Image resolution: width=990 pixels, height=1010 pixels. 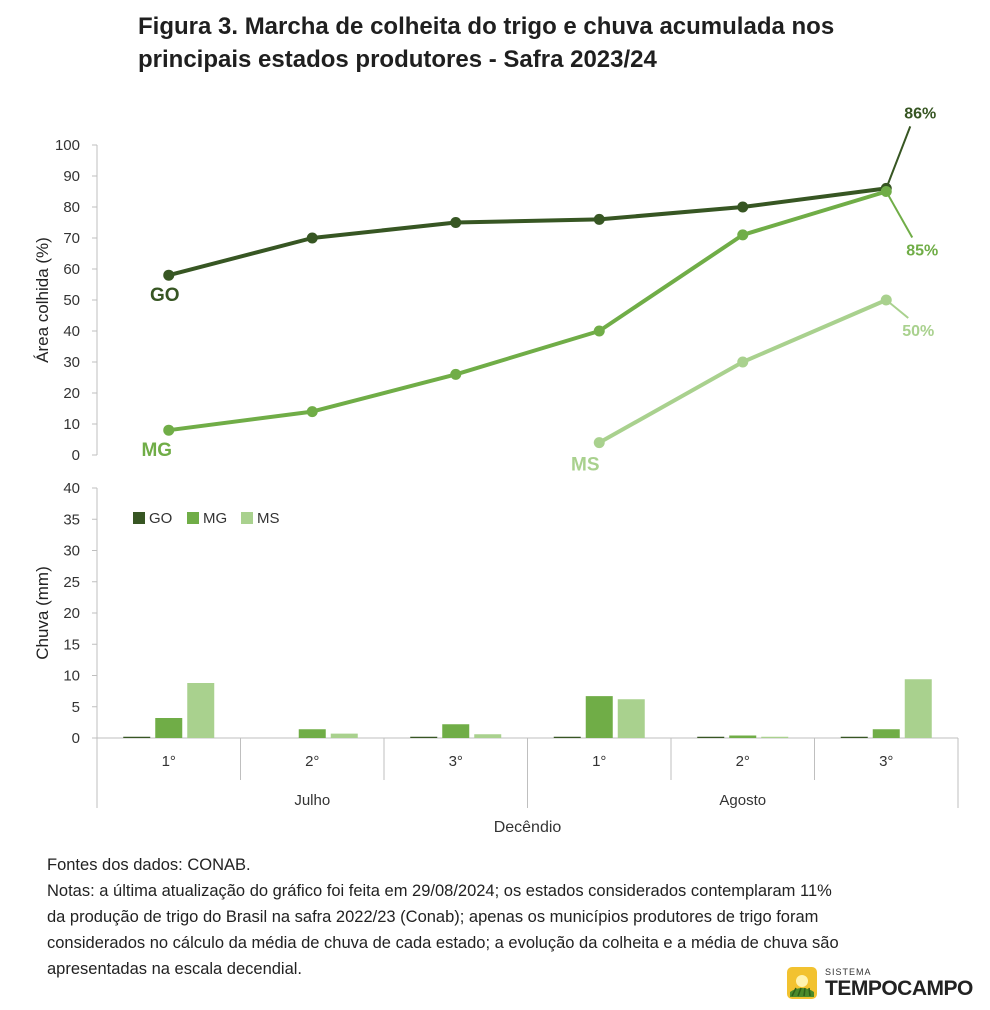 What do you see at coordinates (42, 613) in the screenshot?
I see `bar-y-axis-label: Chuva (mm)` at bounding box center [42, 613].